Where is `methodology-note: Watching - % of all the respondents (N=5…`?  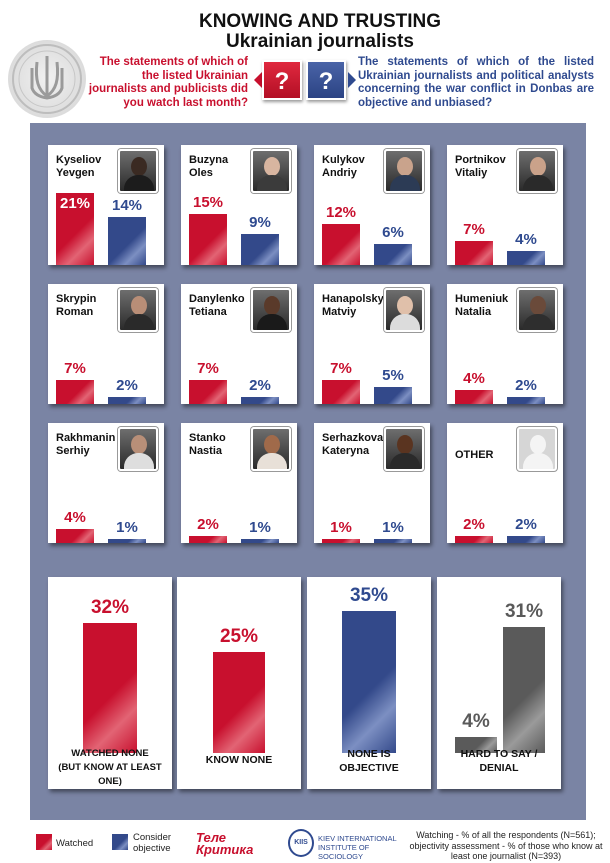
methodology-note: Watching - % of all the respondents (N=5… is located at coordinates (506, 845).